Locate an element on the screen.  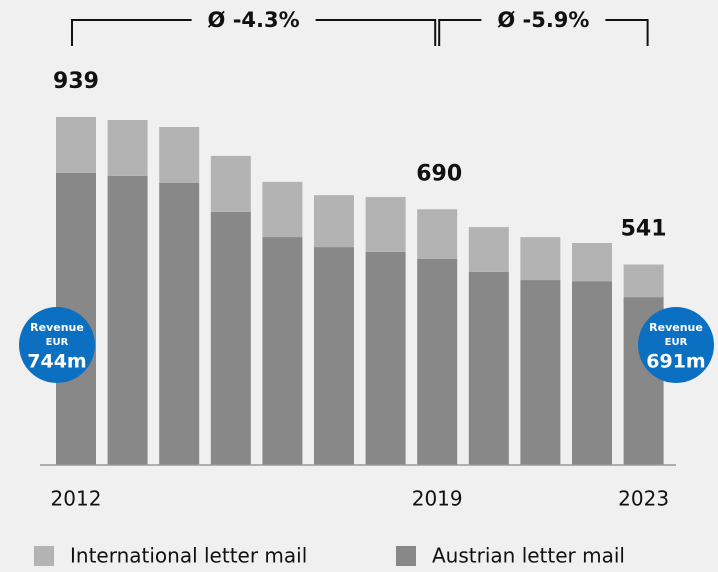
revenue-badge: Revenue EUR 691m is located at coordinates (676, 345).